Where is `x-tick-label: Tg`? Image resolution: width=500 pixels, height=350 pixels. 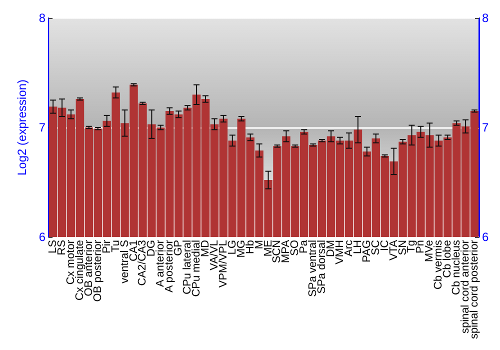
x-tick-label: Tg is located at coordinates (412, 246).